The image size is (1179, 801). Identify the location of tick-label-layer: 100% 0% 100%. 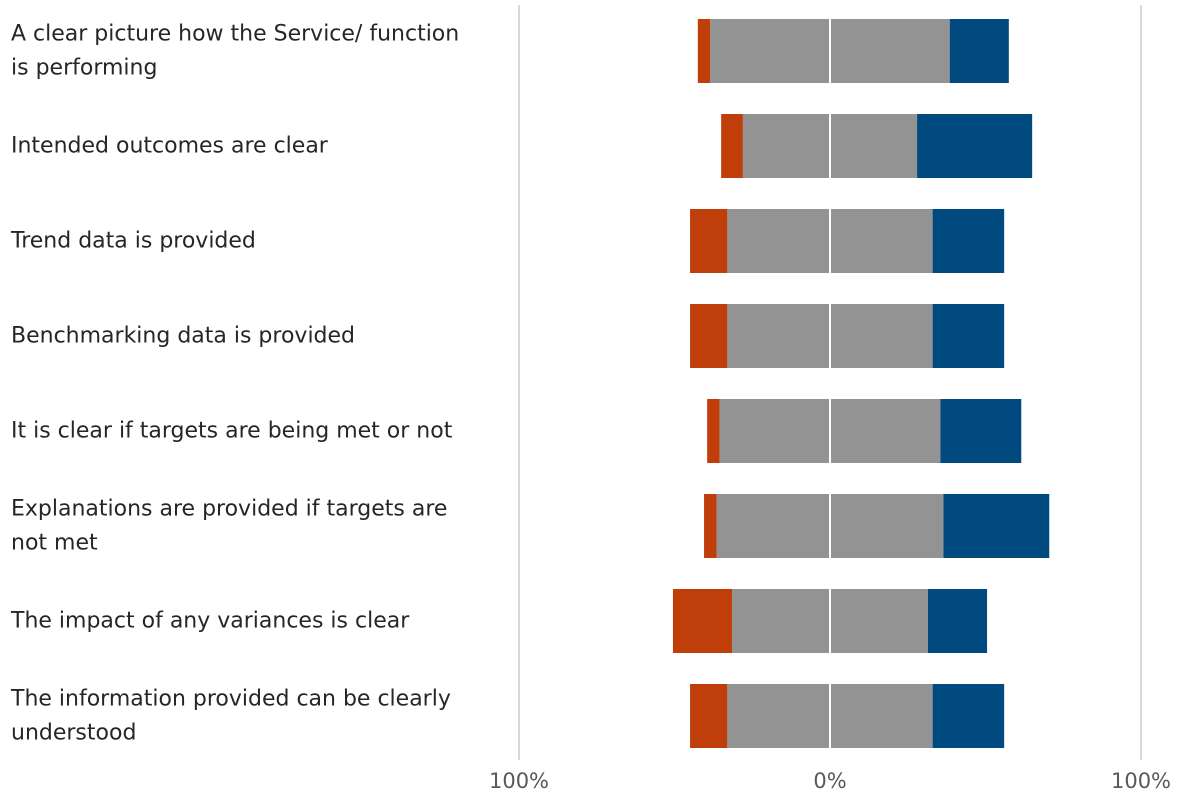
(830, 781).